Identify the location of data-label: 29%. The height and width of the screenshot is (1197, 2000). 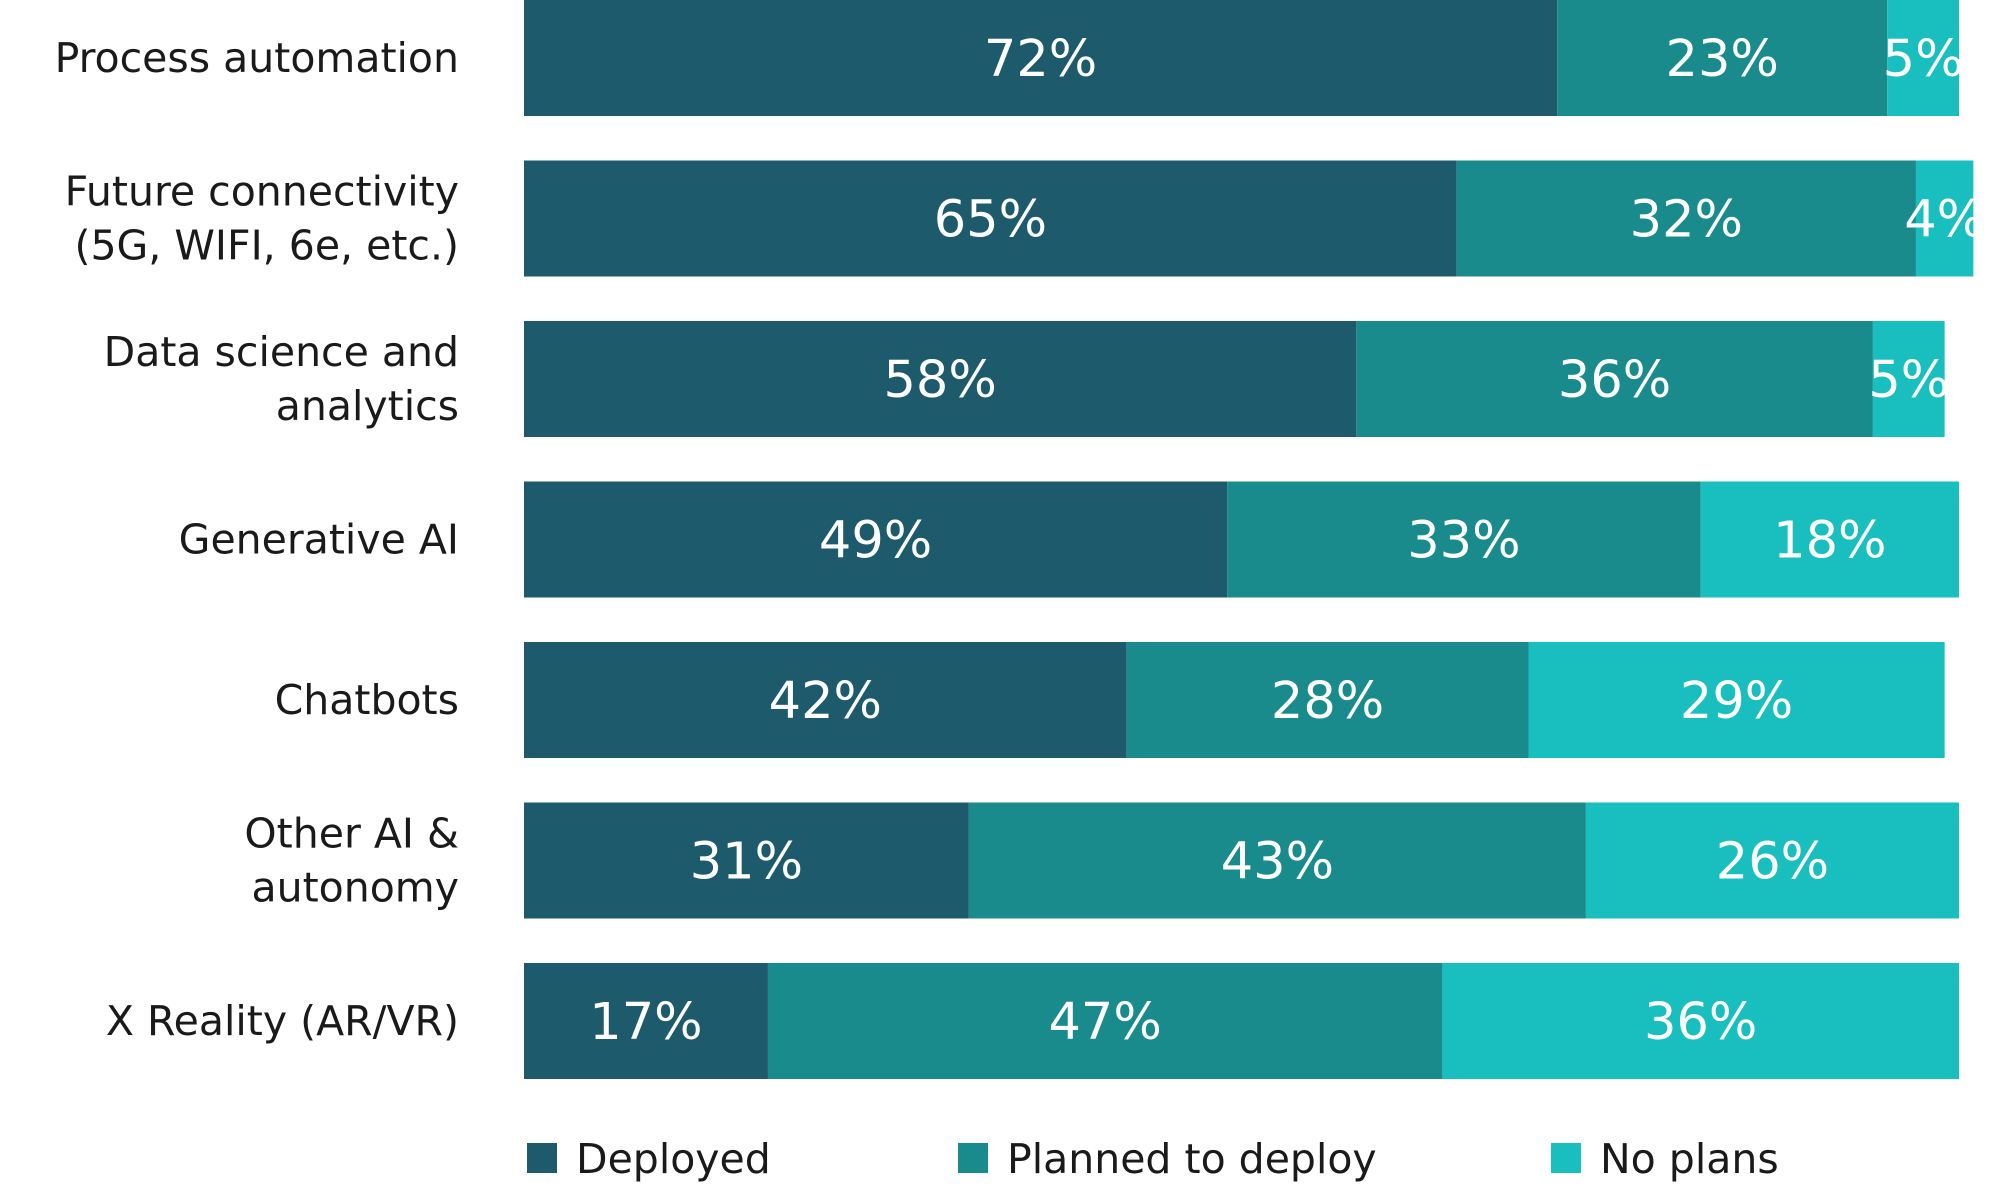
(1736, 701).